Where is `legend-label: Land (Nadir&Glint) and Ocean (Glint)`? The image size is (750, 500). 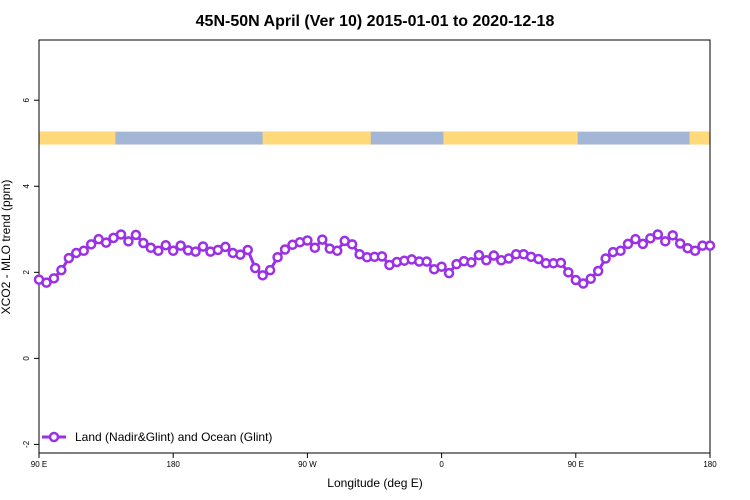 legend-label: Land (Nadir&Glint) and Ocean (Glint) is located at coordinates (173, 437).